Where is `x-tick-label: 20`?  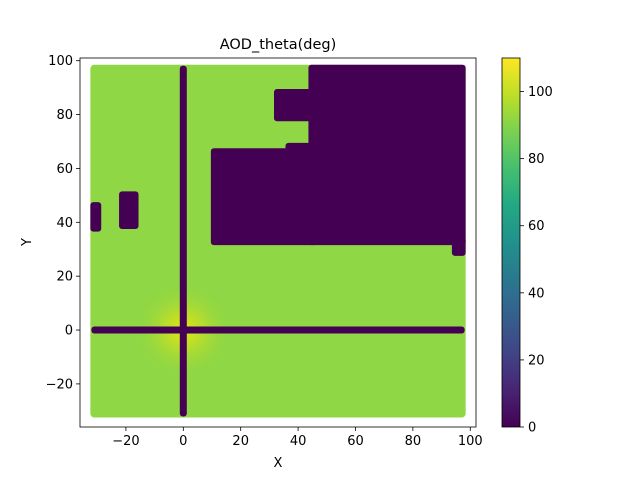
x-tick-label: 20 is located at coordinates (240, 441).